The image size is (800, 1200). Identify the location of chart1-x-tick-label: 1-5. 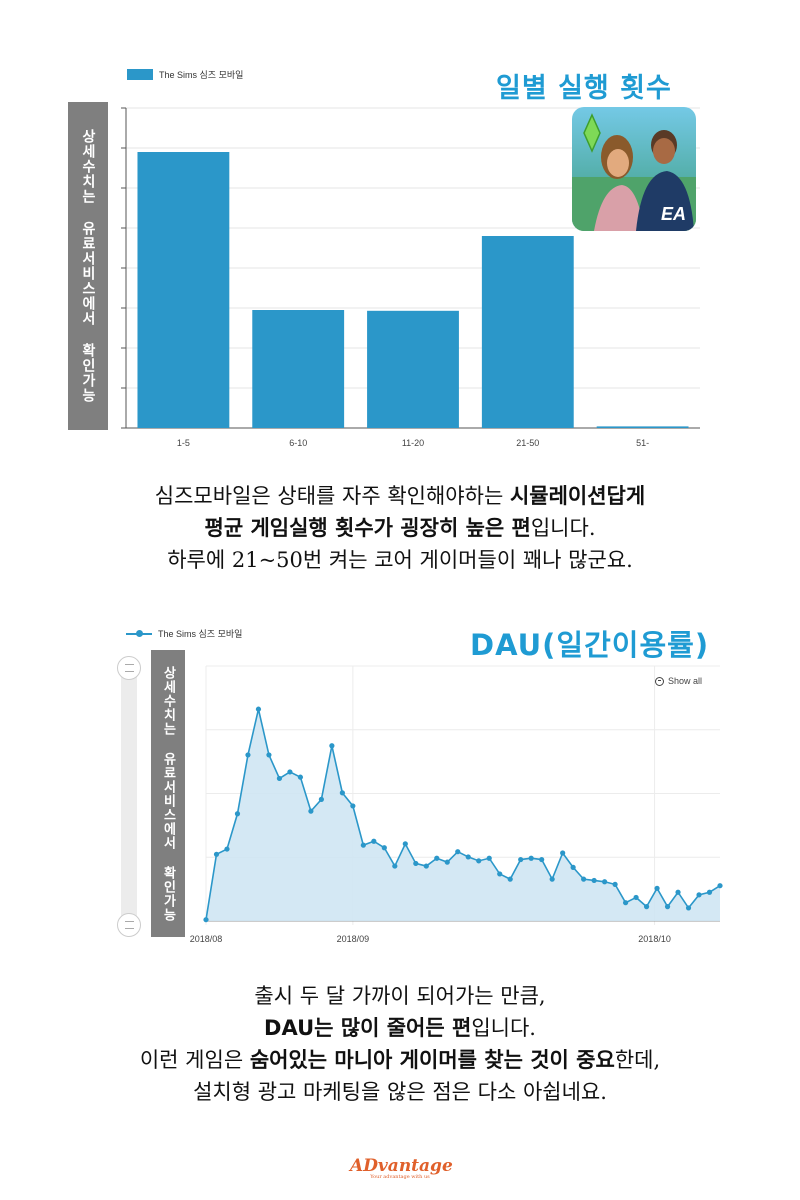
(183, 443).